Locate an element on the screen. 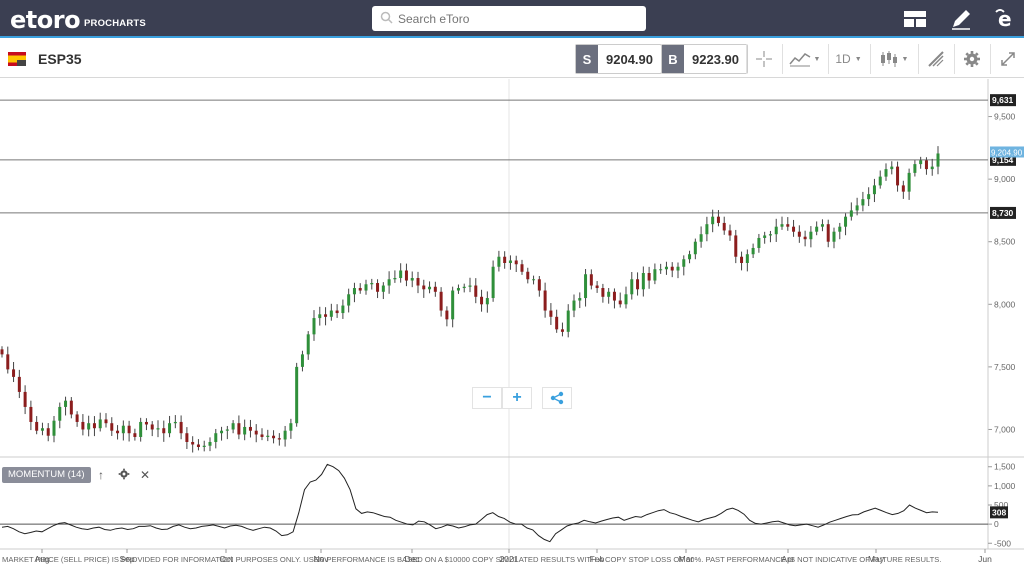 The image size is (1024, 578). share-button is located at coordinates (557, 398).